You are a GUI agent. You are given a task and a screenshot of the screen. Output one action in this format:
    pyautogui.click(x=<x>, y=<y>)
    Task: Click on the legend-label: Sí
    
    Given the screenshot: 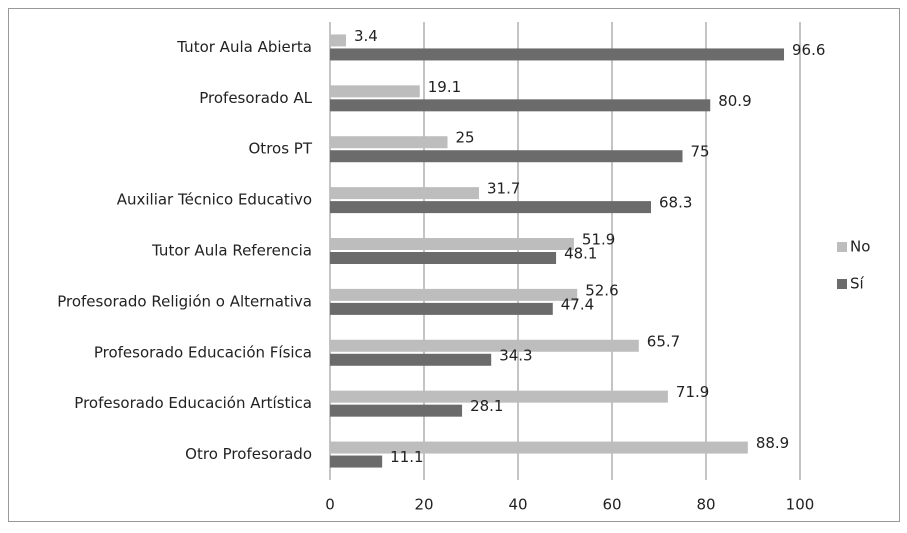 What is the action you would take?
    pyautogui.click(x=857, y=284)
    